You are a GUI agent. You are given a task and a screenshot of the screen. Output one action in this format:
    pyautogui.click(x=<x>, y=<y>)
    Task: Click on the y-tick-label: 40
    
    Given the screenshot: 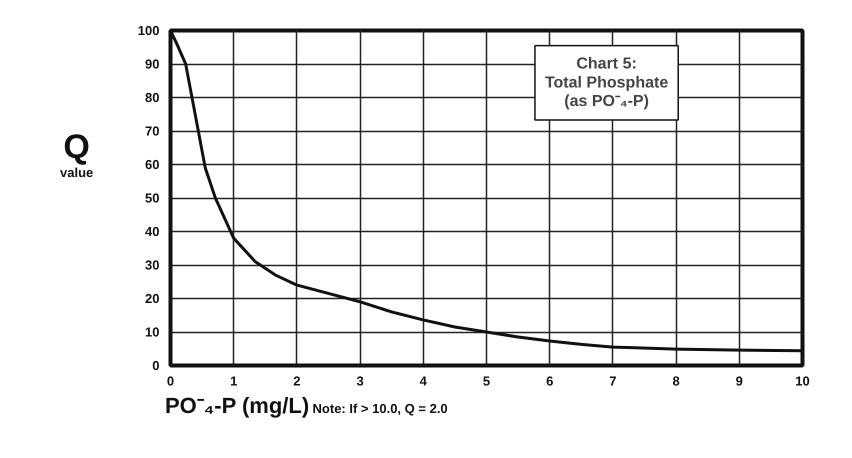 What is the action you would take?
    pyautogui.click(x=152, y=231)
    